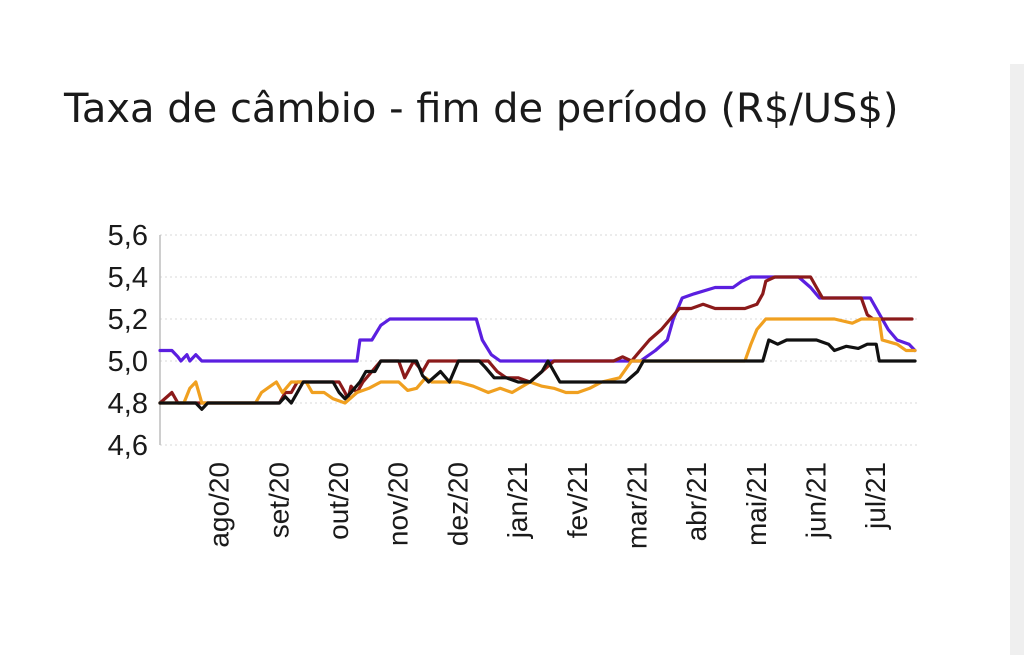  I want to click on y-tick-label: 5,4, so click(128, 278).